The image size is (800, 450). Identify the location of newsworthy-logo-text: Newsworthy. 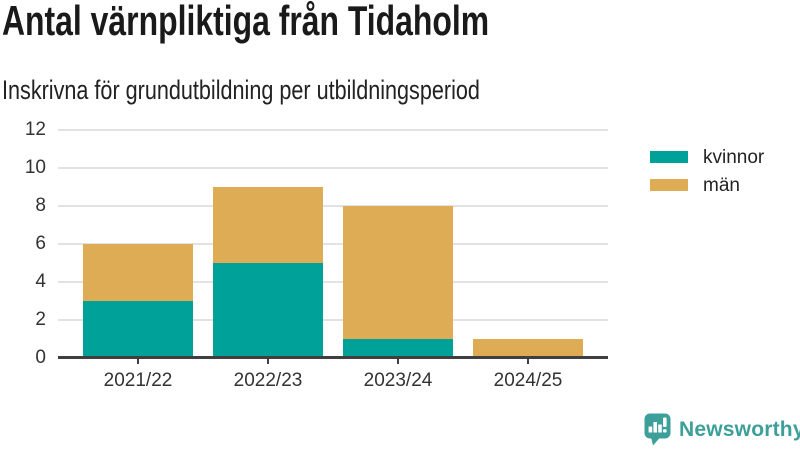
(739, 429).